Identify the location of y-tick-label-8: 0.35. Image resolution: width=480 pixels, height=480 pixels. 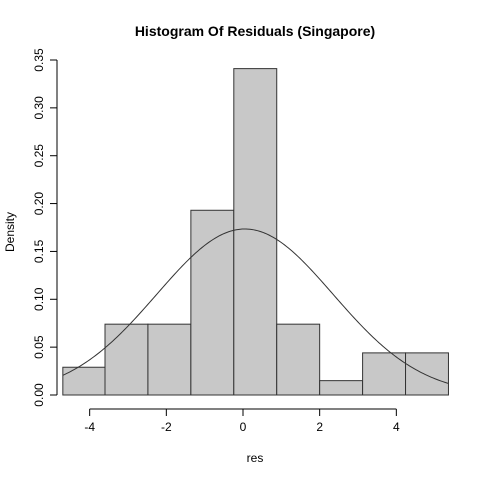
(39, 60).